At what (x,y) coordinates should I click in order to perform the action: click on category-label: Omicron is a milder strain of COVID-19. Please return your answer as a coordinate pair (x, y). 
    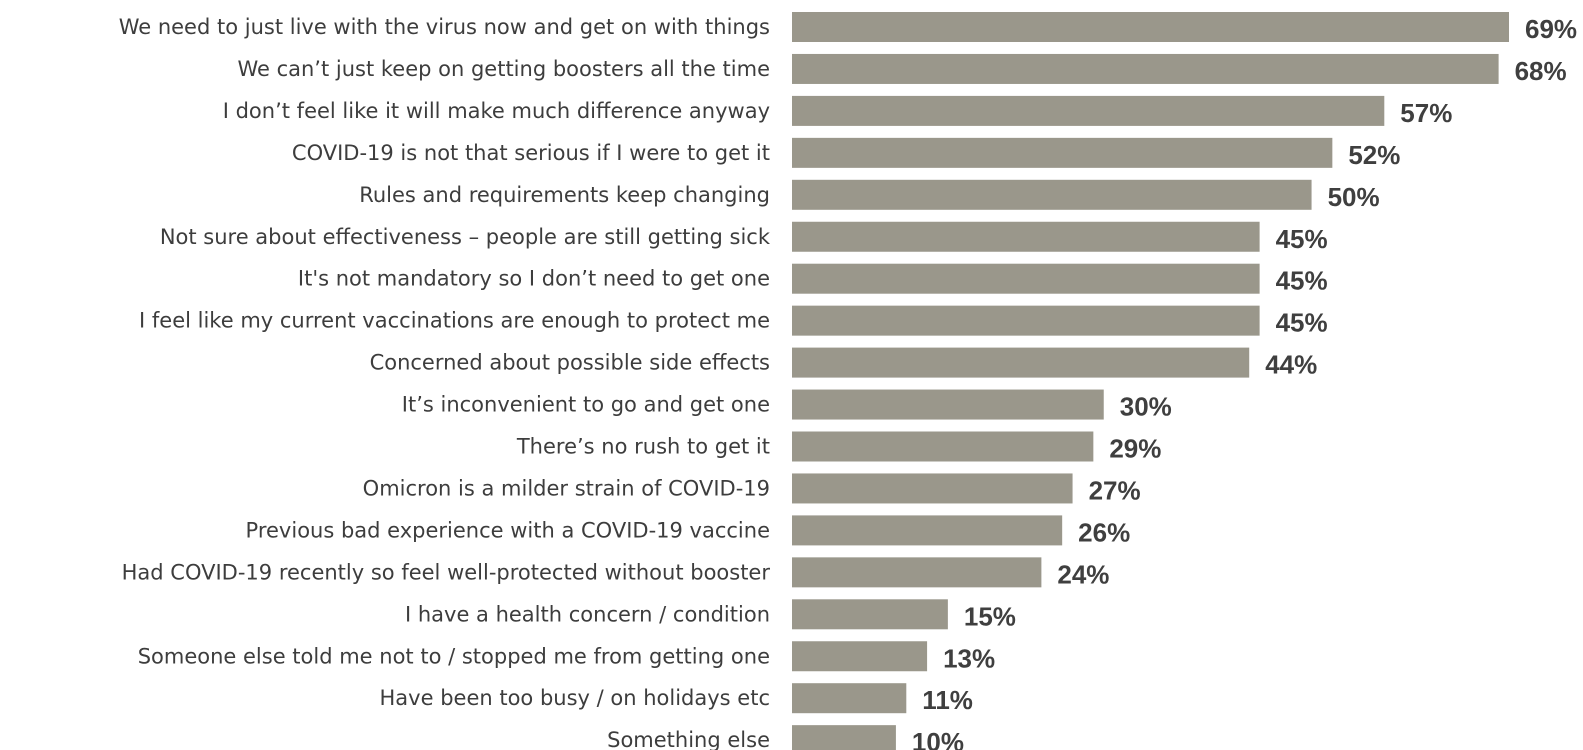
    Looking at the image, I should click on (566, 488).